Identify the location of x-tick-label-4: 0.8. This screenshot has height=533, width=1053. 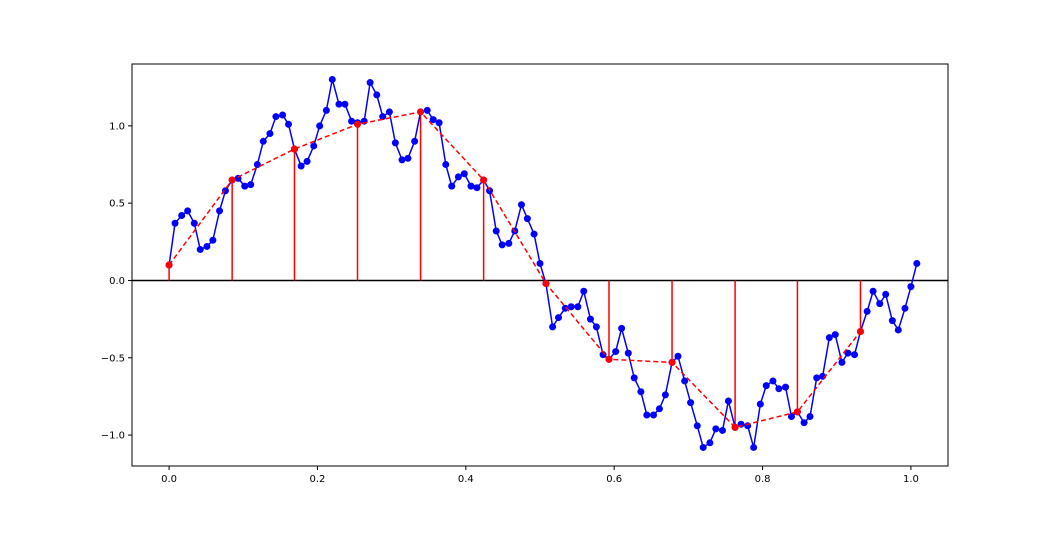
(763, 479).